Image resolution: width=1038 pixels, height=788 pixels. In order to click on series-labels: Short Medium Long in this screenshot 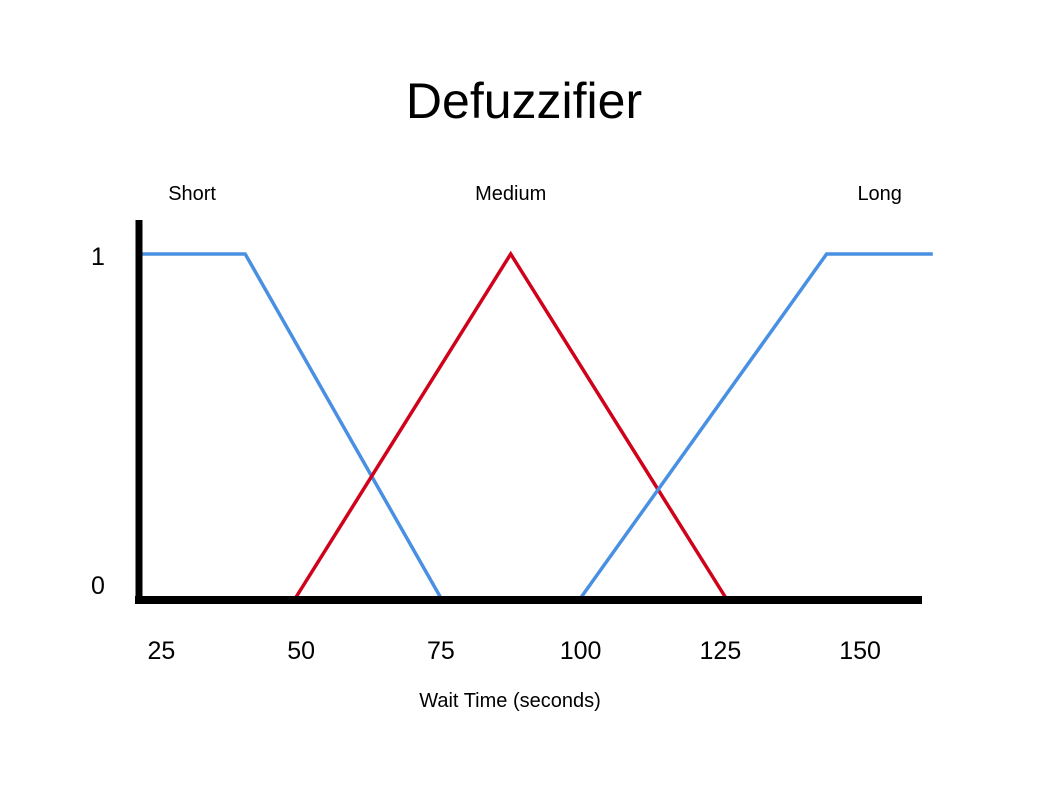, I will do `click(535, 194)`.